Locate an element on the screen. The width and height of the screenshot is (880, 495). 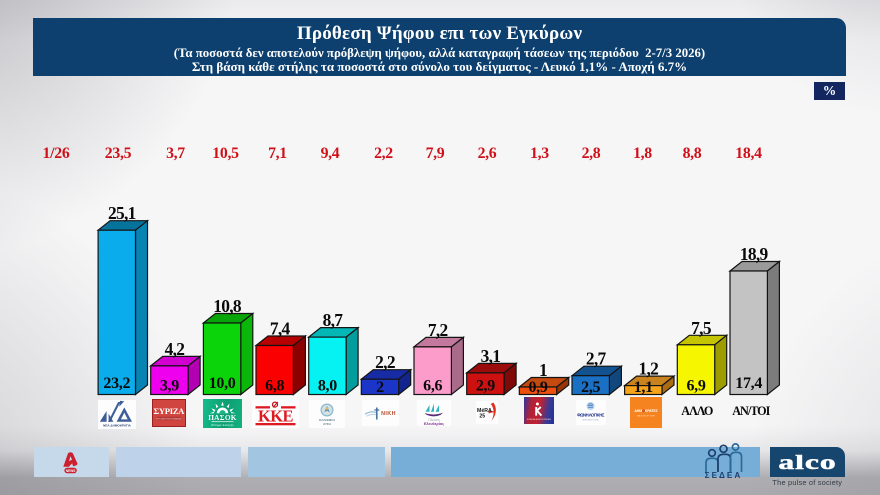
svg-text: 2,8 is located at coordinates (591, 153).